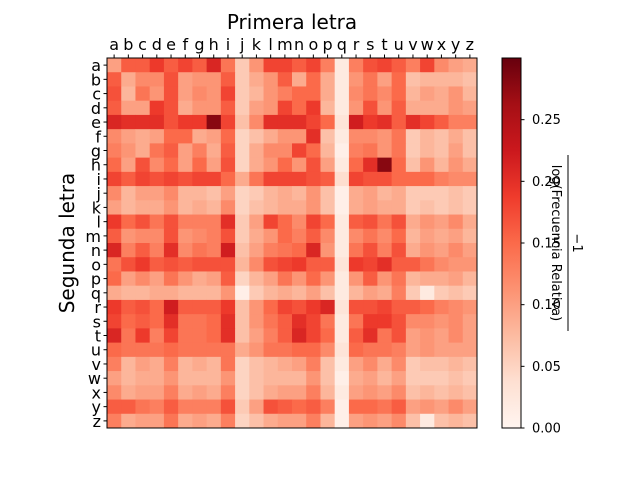  What do you see at coordinates (370, 407) in the screenshot?
I see `heatmap-cell-ys` at bounding box center [370, 407].